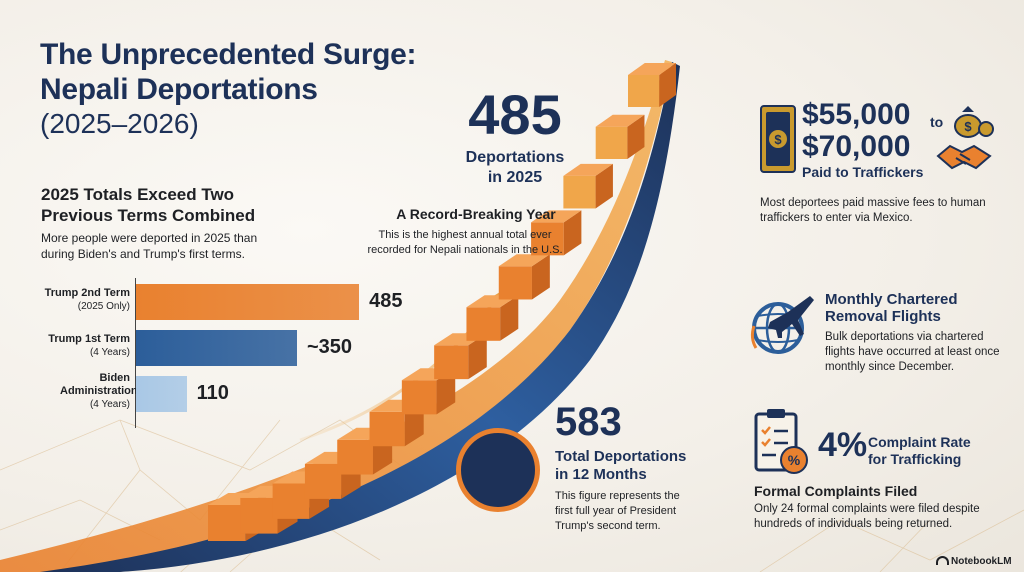  Describe the element at coordinates (915, 459) in the screenshot. I see `complaint-rate-2: for Trafficking` at that location.